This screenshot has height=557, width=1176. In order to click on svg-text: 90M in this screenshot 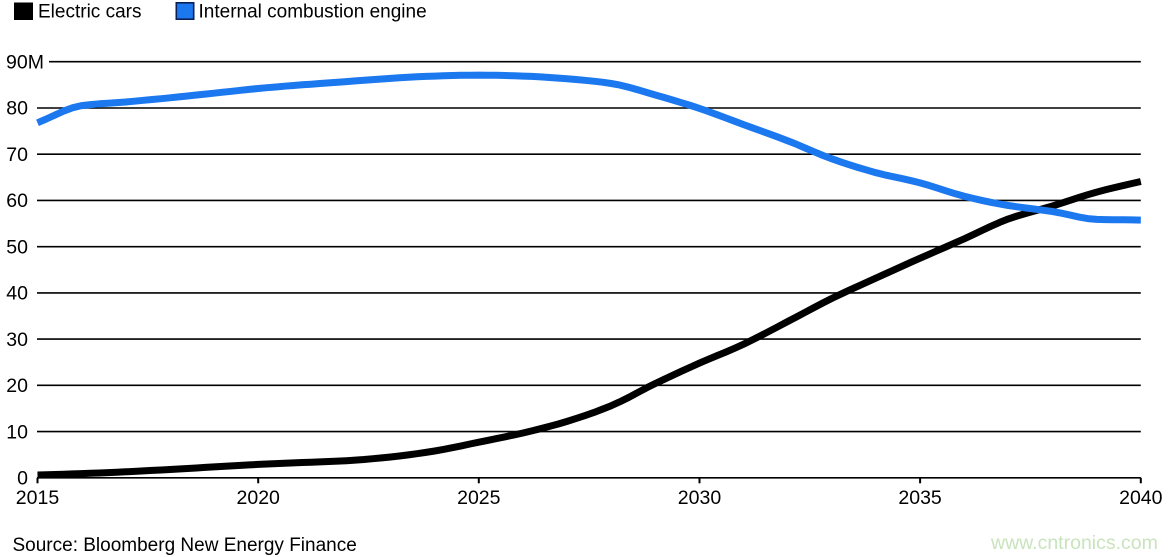, I will do `click(25, 62)`.